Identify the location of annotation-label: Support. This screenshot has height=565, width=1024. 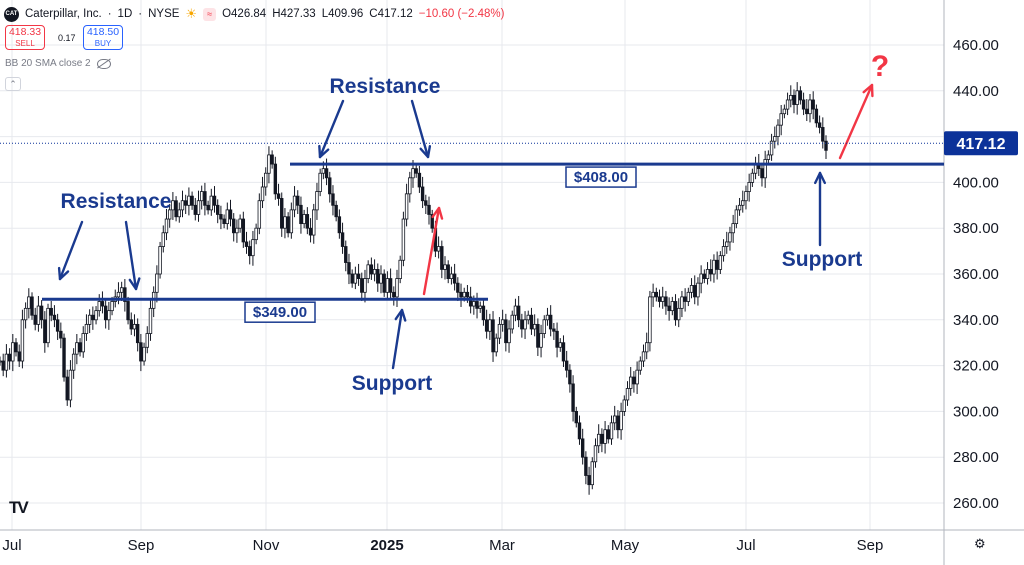
(392, 383).